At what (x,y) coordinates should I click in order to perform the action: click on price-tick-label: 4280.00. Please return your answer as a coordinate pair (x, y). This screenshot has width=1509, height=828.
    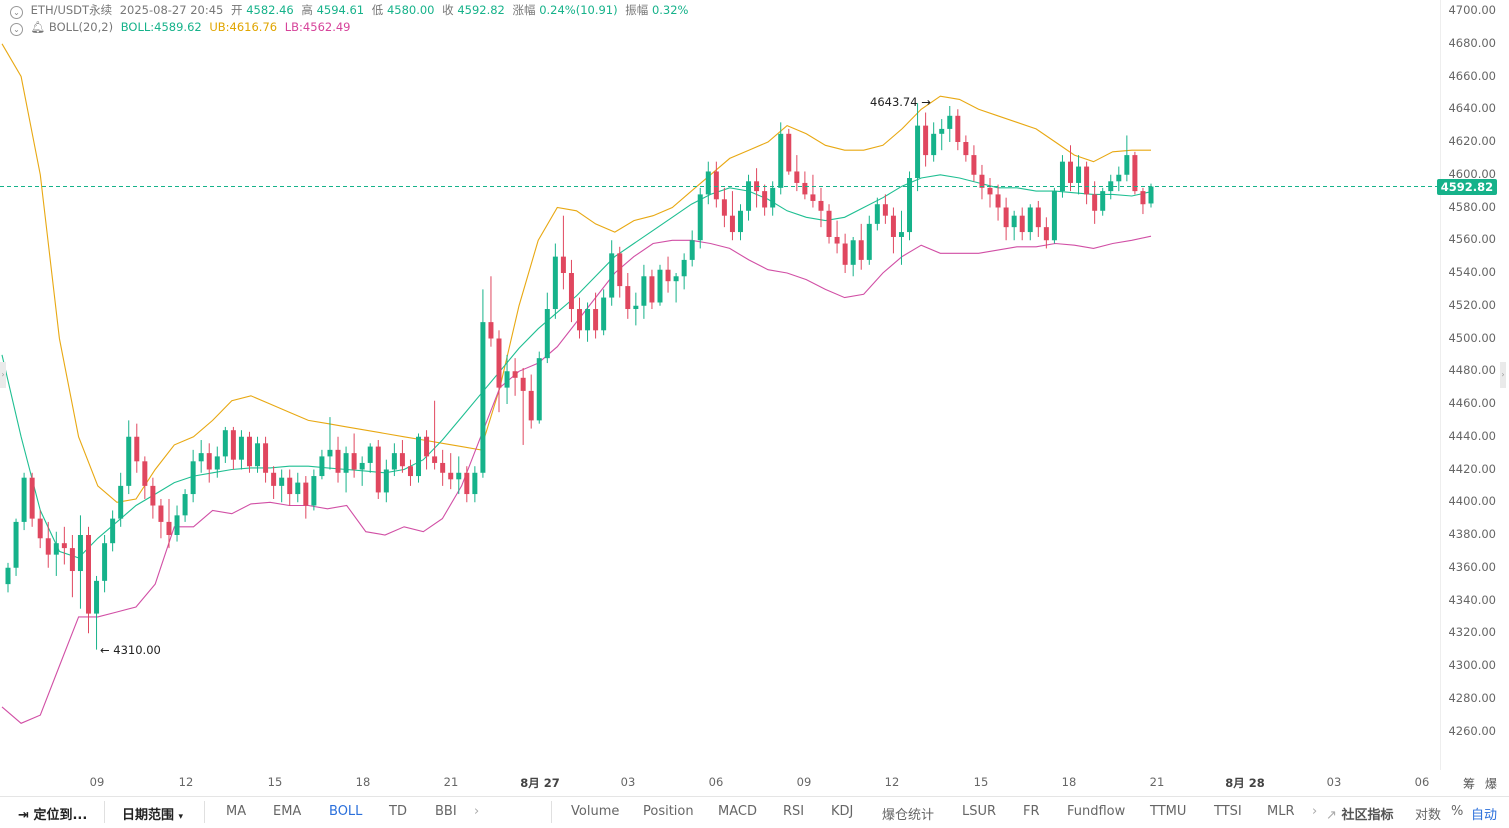
    Looking at the image, I should click on (1472, 697).